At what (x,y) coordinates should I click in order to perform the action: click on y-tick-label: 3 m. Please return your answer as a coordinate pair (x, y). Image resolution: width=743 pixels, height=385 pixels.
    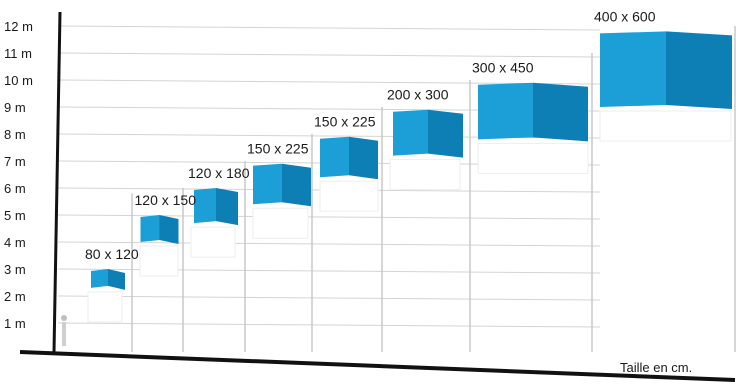
    Looking at the image, I should click on (15, 269).